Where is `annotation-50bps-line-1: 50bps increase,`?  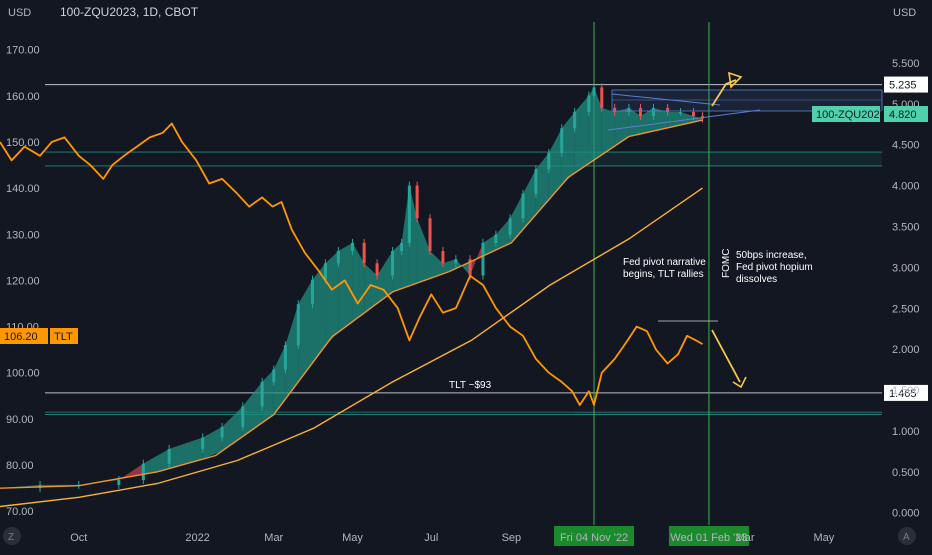
annotation-50bps-line-1: 50bps increase, is located at coordinates (771, 255).